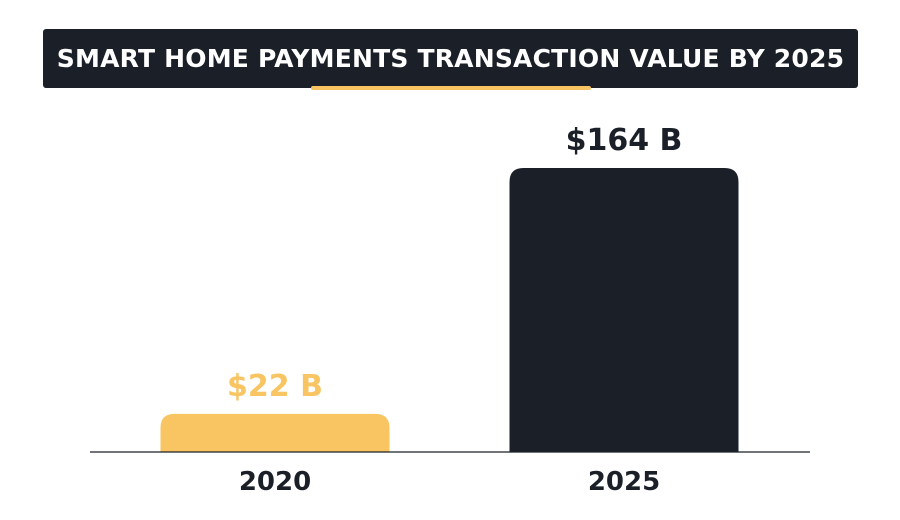  Describe the element at coordinates (624, 140) in the screenshot. I see `value-label-2025: $164 B` at that location.